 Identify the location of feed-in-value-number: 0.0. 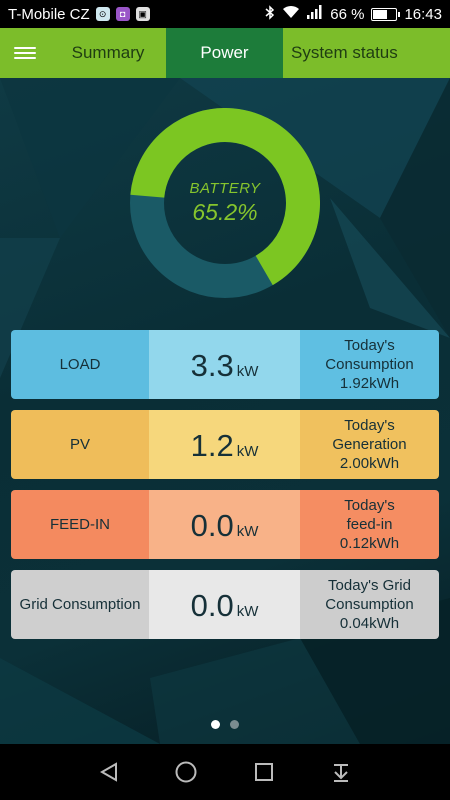
(212, 525).